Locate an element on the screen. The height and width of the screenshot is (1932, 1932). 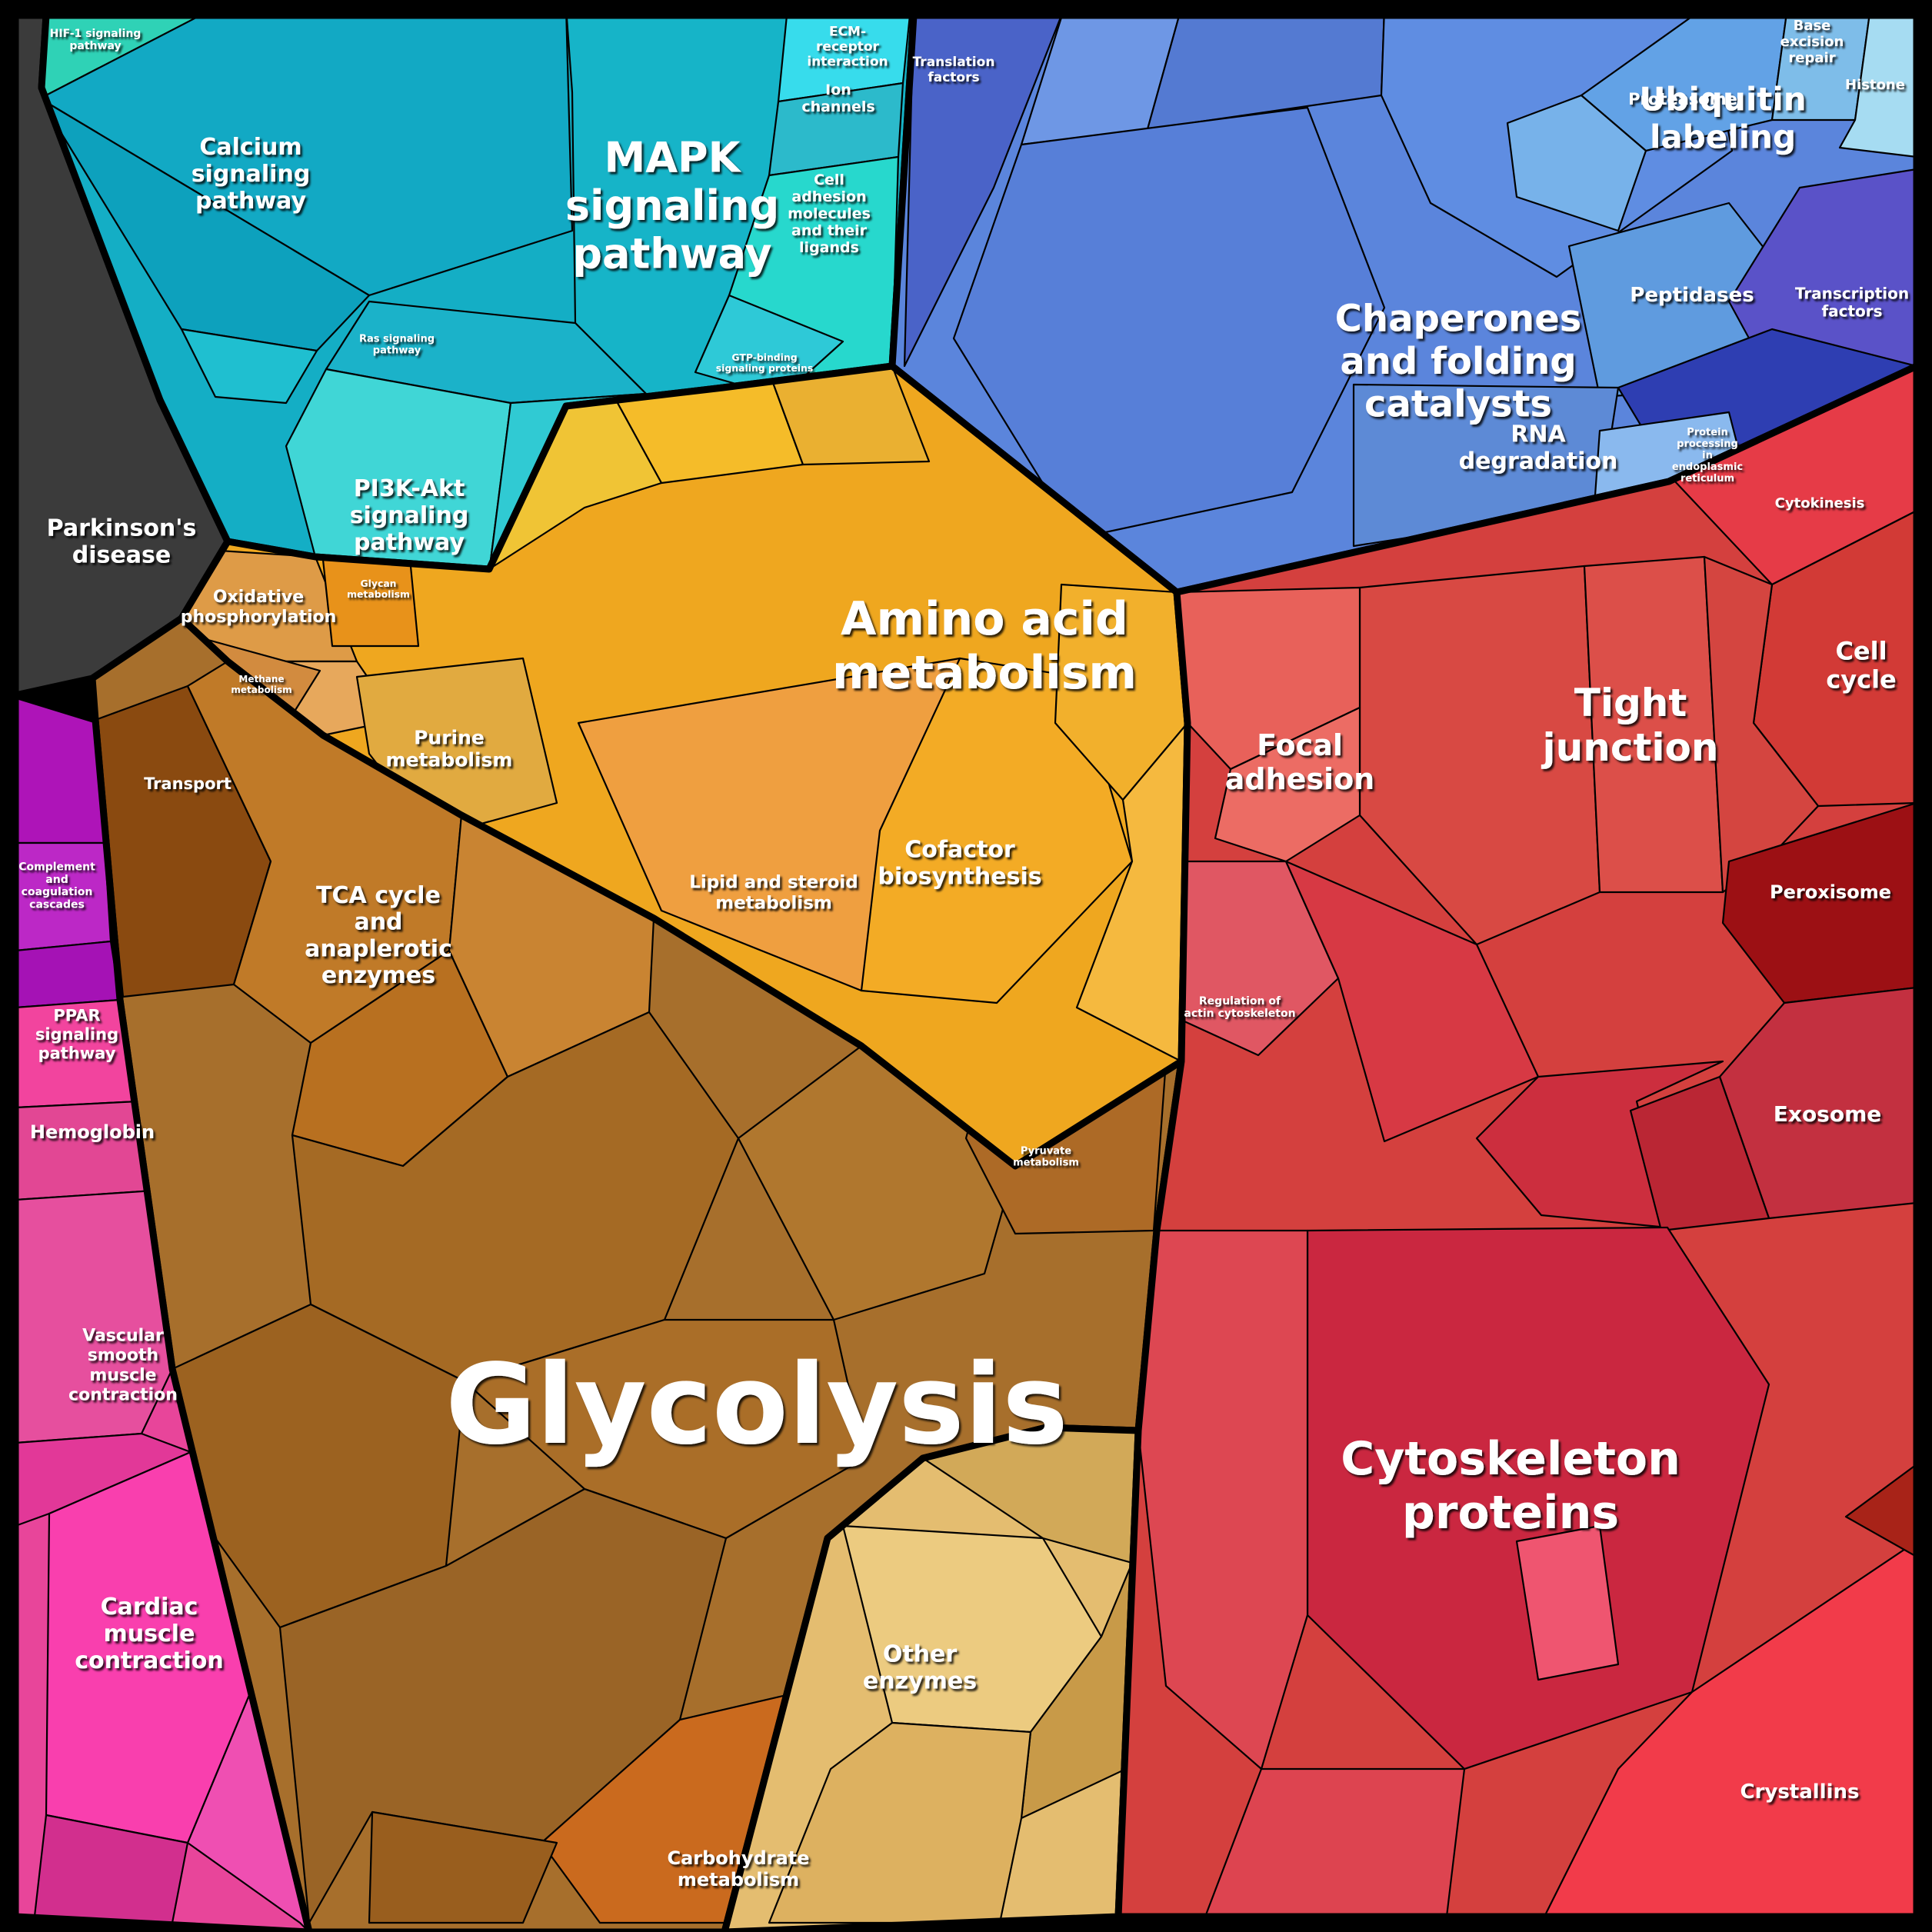
cytoskeleton-bright is located at coordinates (1567, 1602).